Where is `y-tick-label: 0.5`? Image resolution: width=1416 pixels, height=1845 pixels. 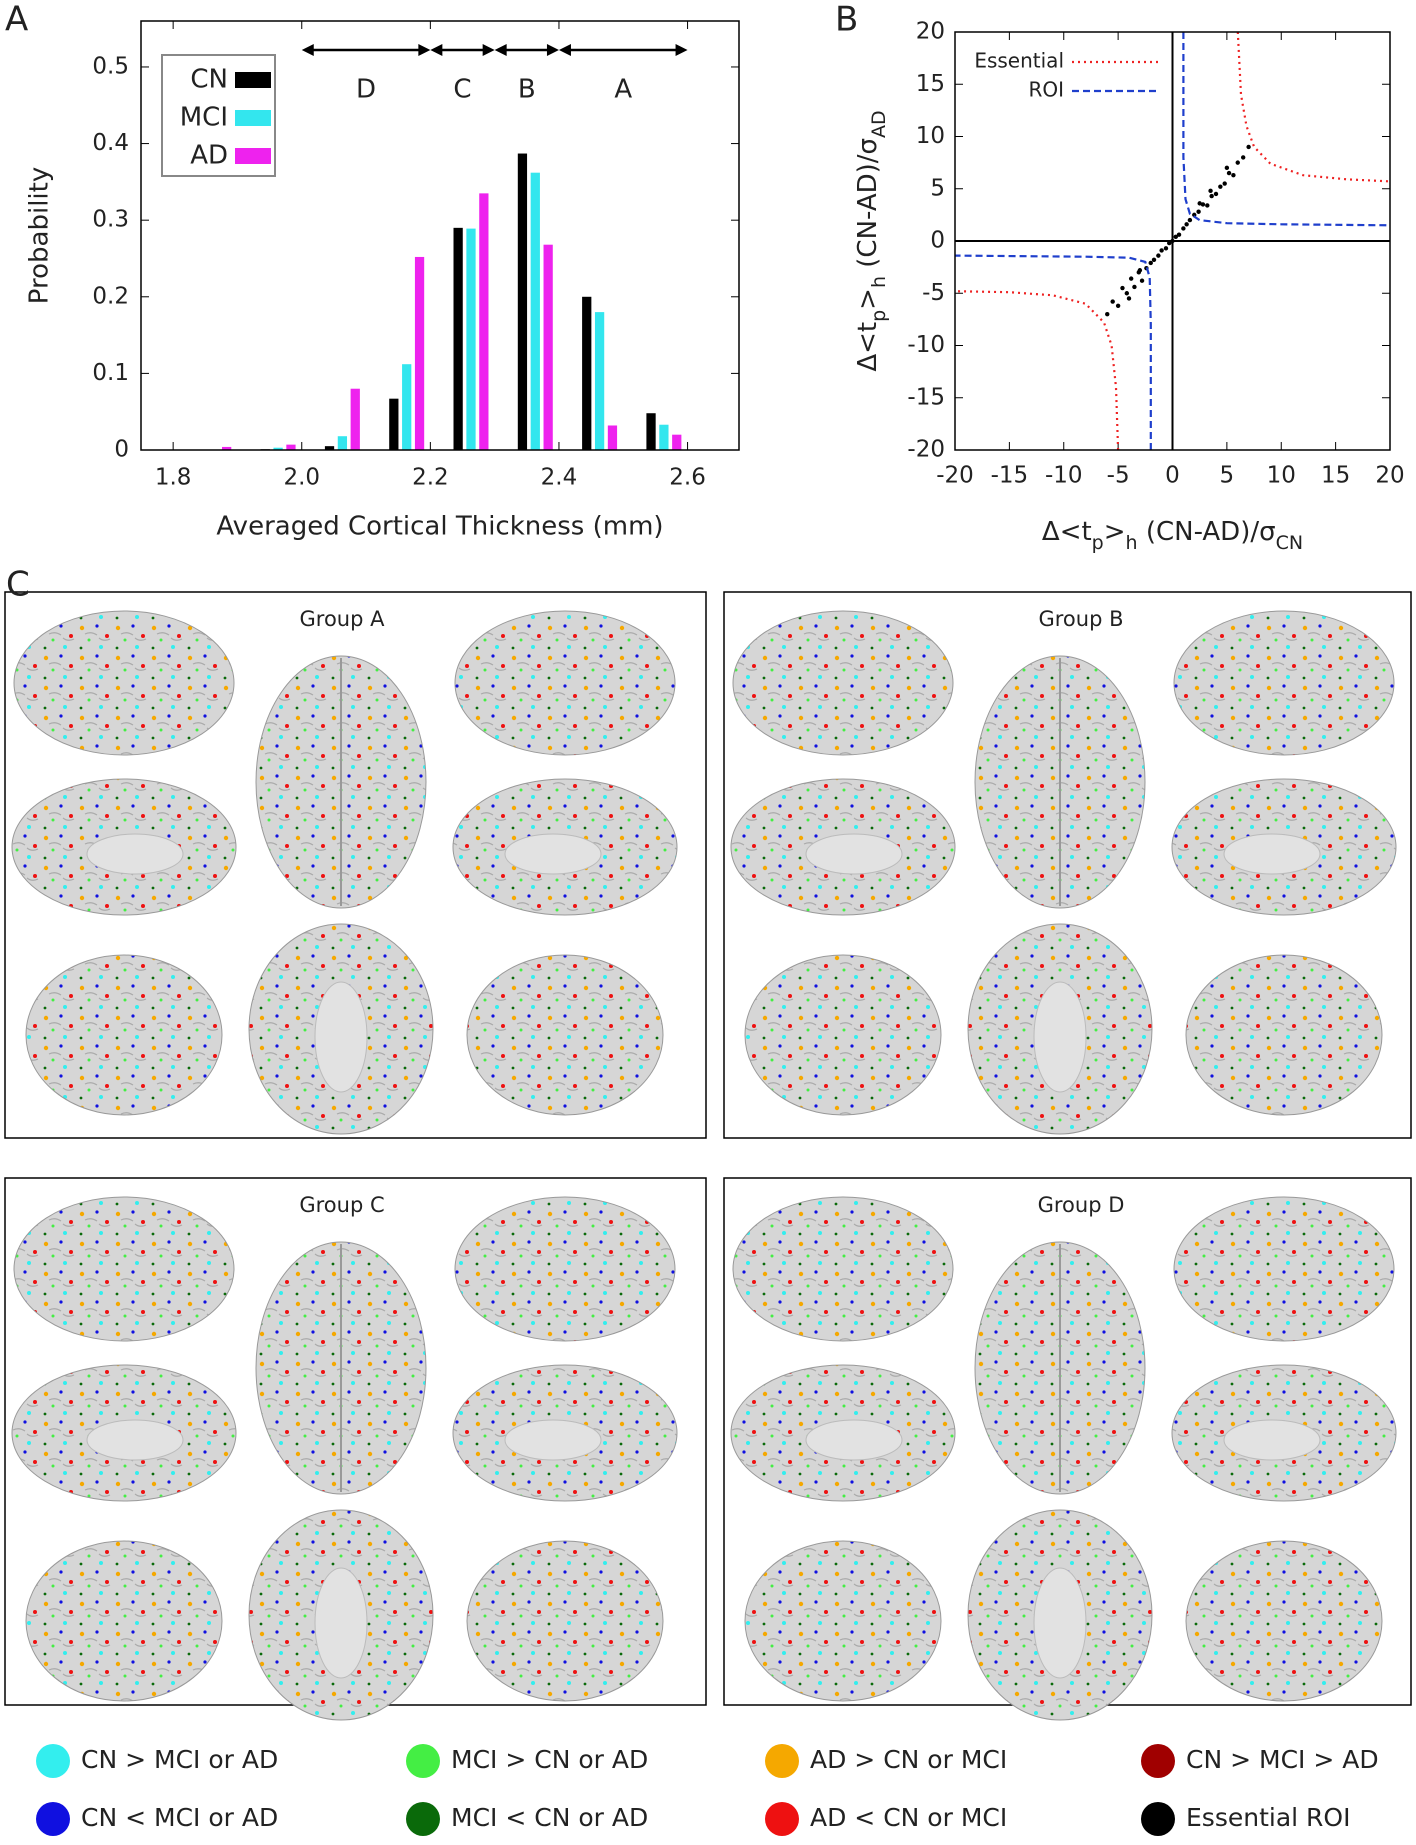 y-tick-label: 0.5 is located at coordinates (110, 66).